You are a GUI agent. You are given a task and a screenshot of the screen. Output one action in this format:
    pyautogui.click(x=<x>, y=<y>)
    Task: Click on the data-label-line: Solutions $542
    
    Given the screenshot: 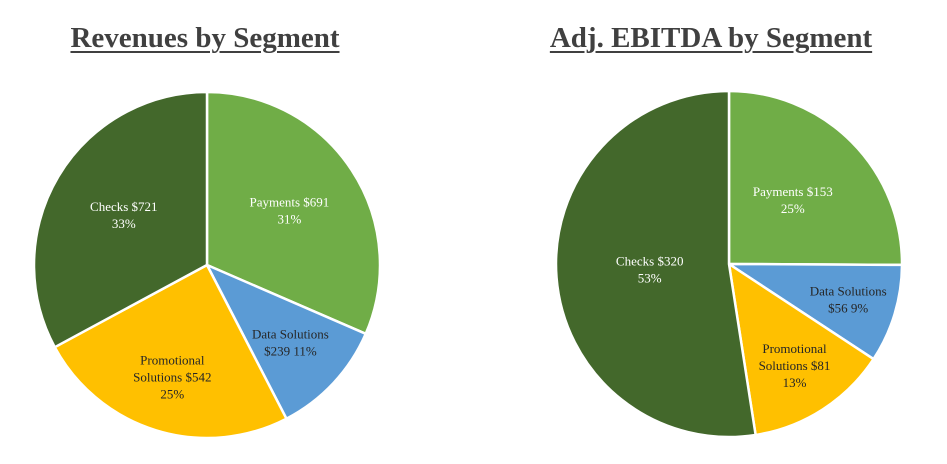 What is the action you would take?
    pyautogui.click(x=172, y=376)
    